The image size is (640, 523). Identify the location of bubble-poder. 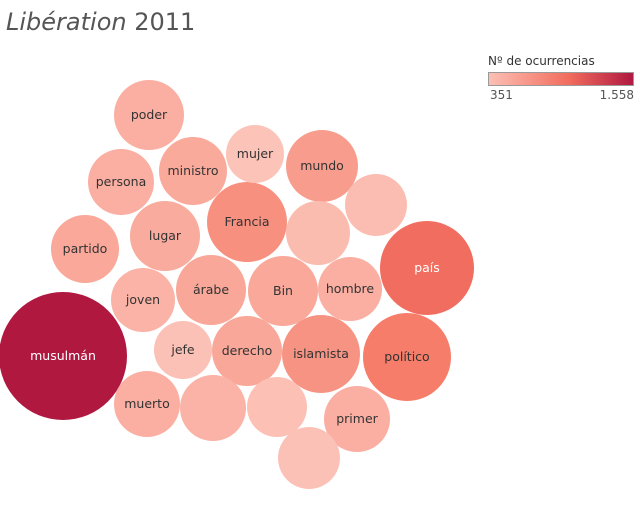
(149, 115).